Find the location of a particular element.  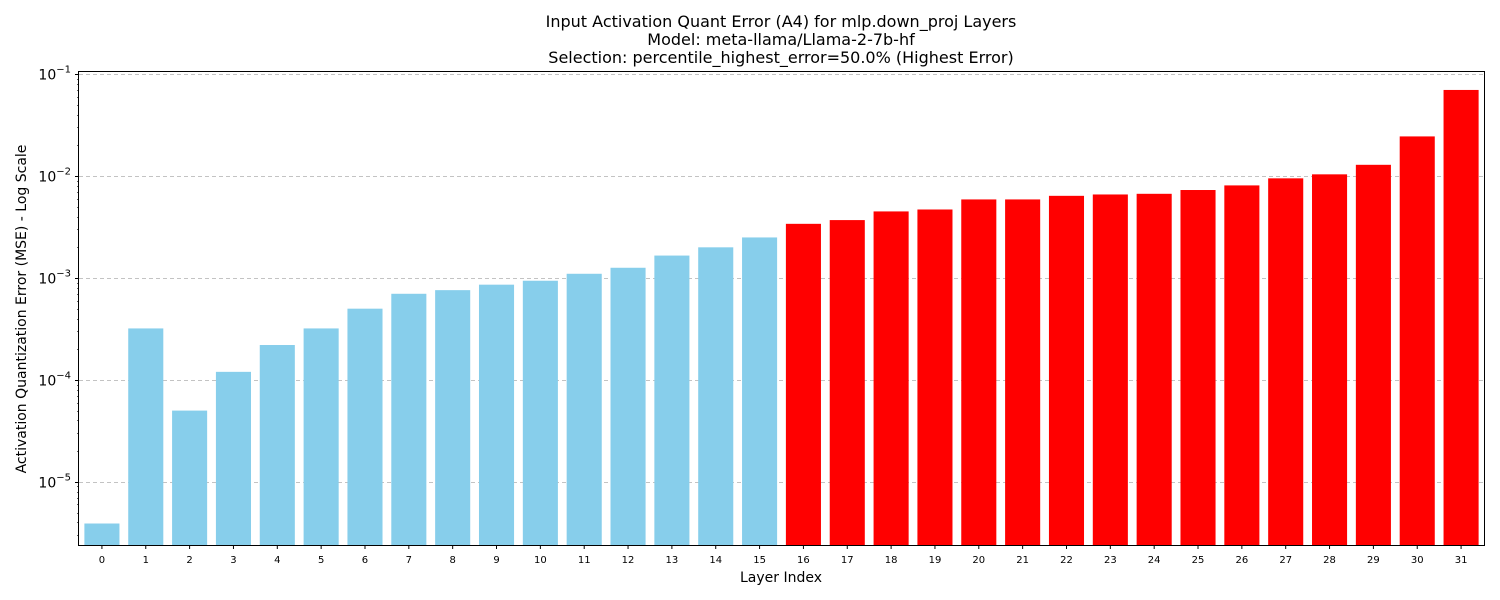

x-tick-label: 19 is located at coordinates (935, 560).